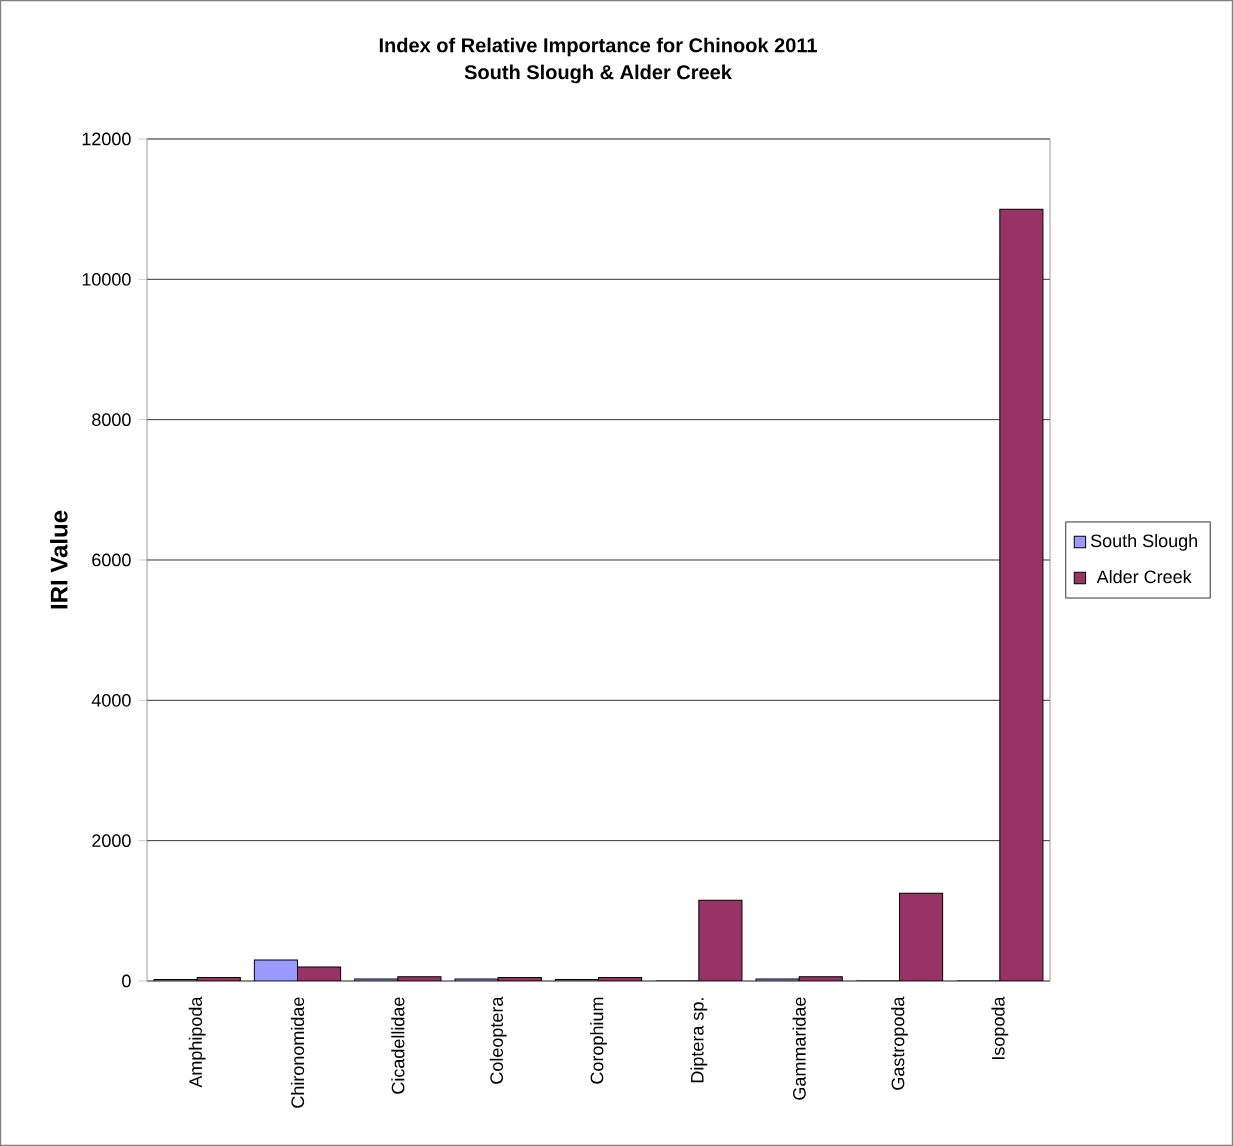 This screenshot has height=1146, width=1233. I want to click on x-tick-label: Gastropoda, so click(899, 1043).